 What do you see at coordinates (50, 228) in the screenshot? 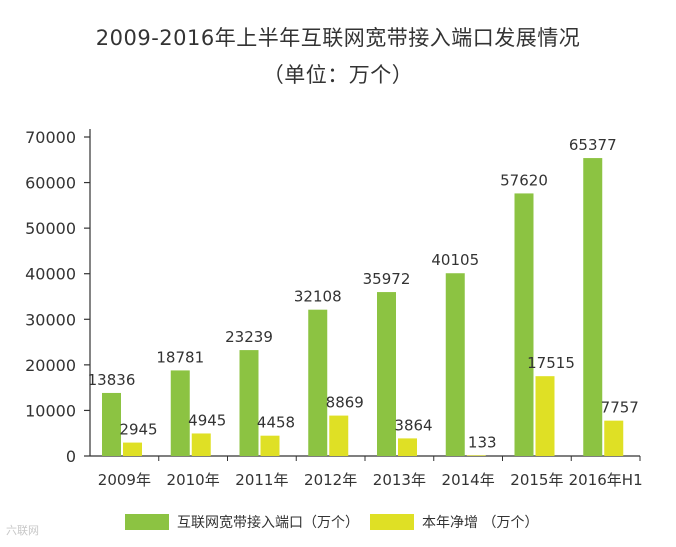
I see `y-tick-label: 50000` at bounding box center [50, 228].